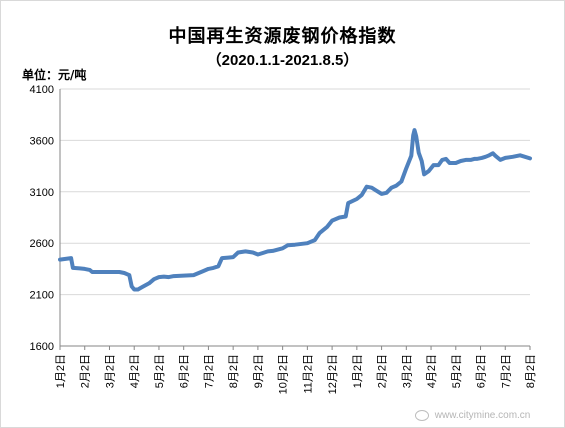  Describe the element at coordinates (42, 296) in the screenshot. I see `y-tick-label: 2100` at that location.